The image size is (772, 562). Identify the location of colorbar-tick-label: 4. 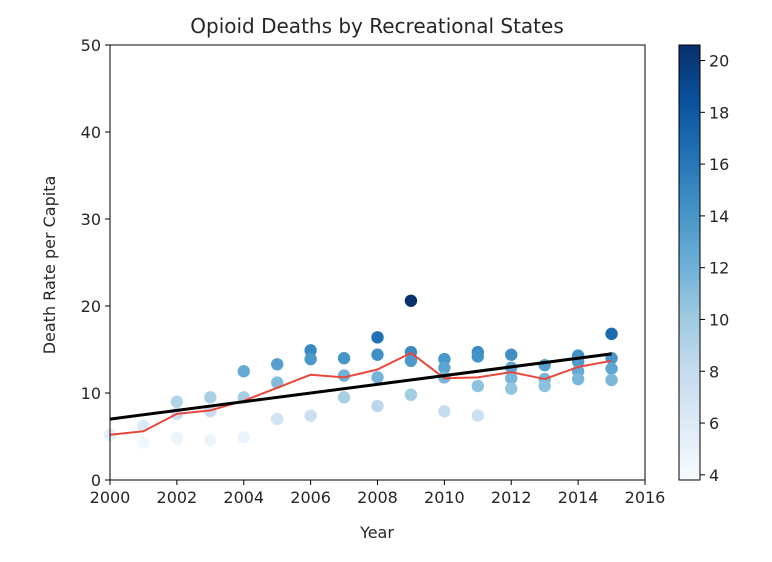
(714, 475).